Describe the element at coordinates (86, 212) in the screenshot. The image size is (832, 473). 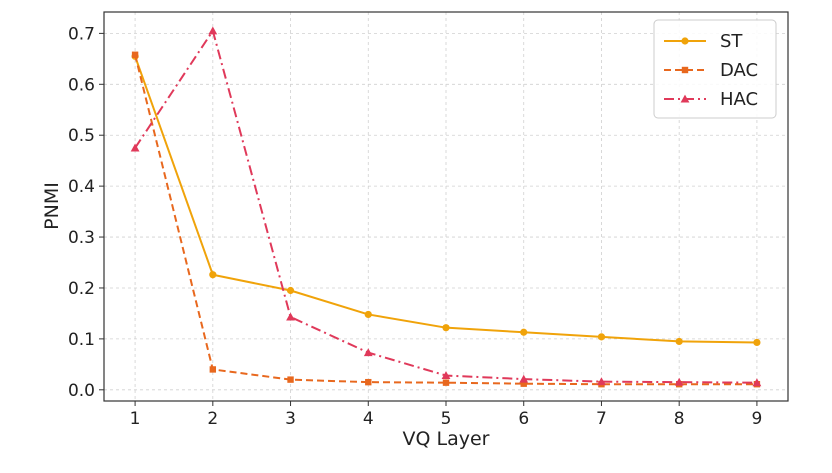
I see `y-axis-ticks: 0.0 0.1 0.2 0.3 0.4 0.5 0.6 0.7` at that location.